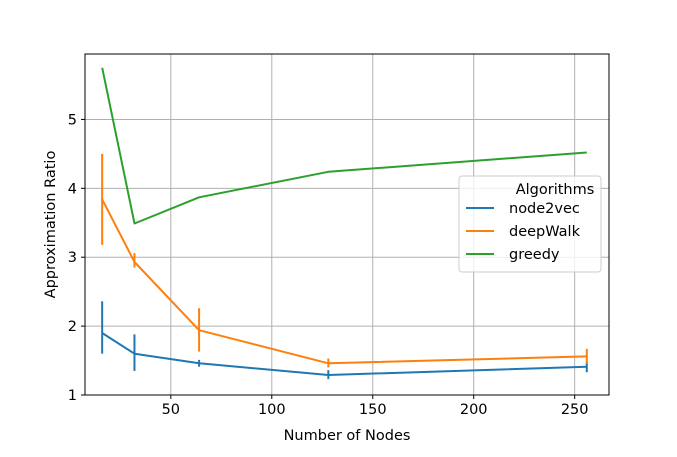  Describe the element at coordinates (544, 209) in the screenshot. I see `legend-label-node2vec: node2vec` at that location.